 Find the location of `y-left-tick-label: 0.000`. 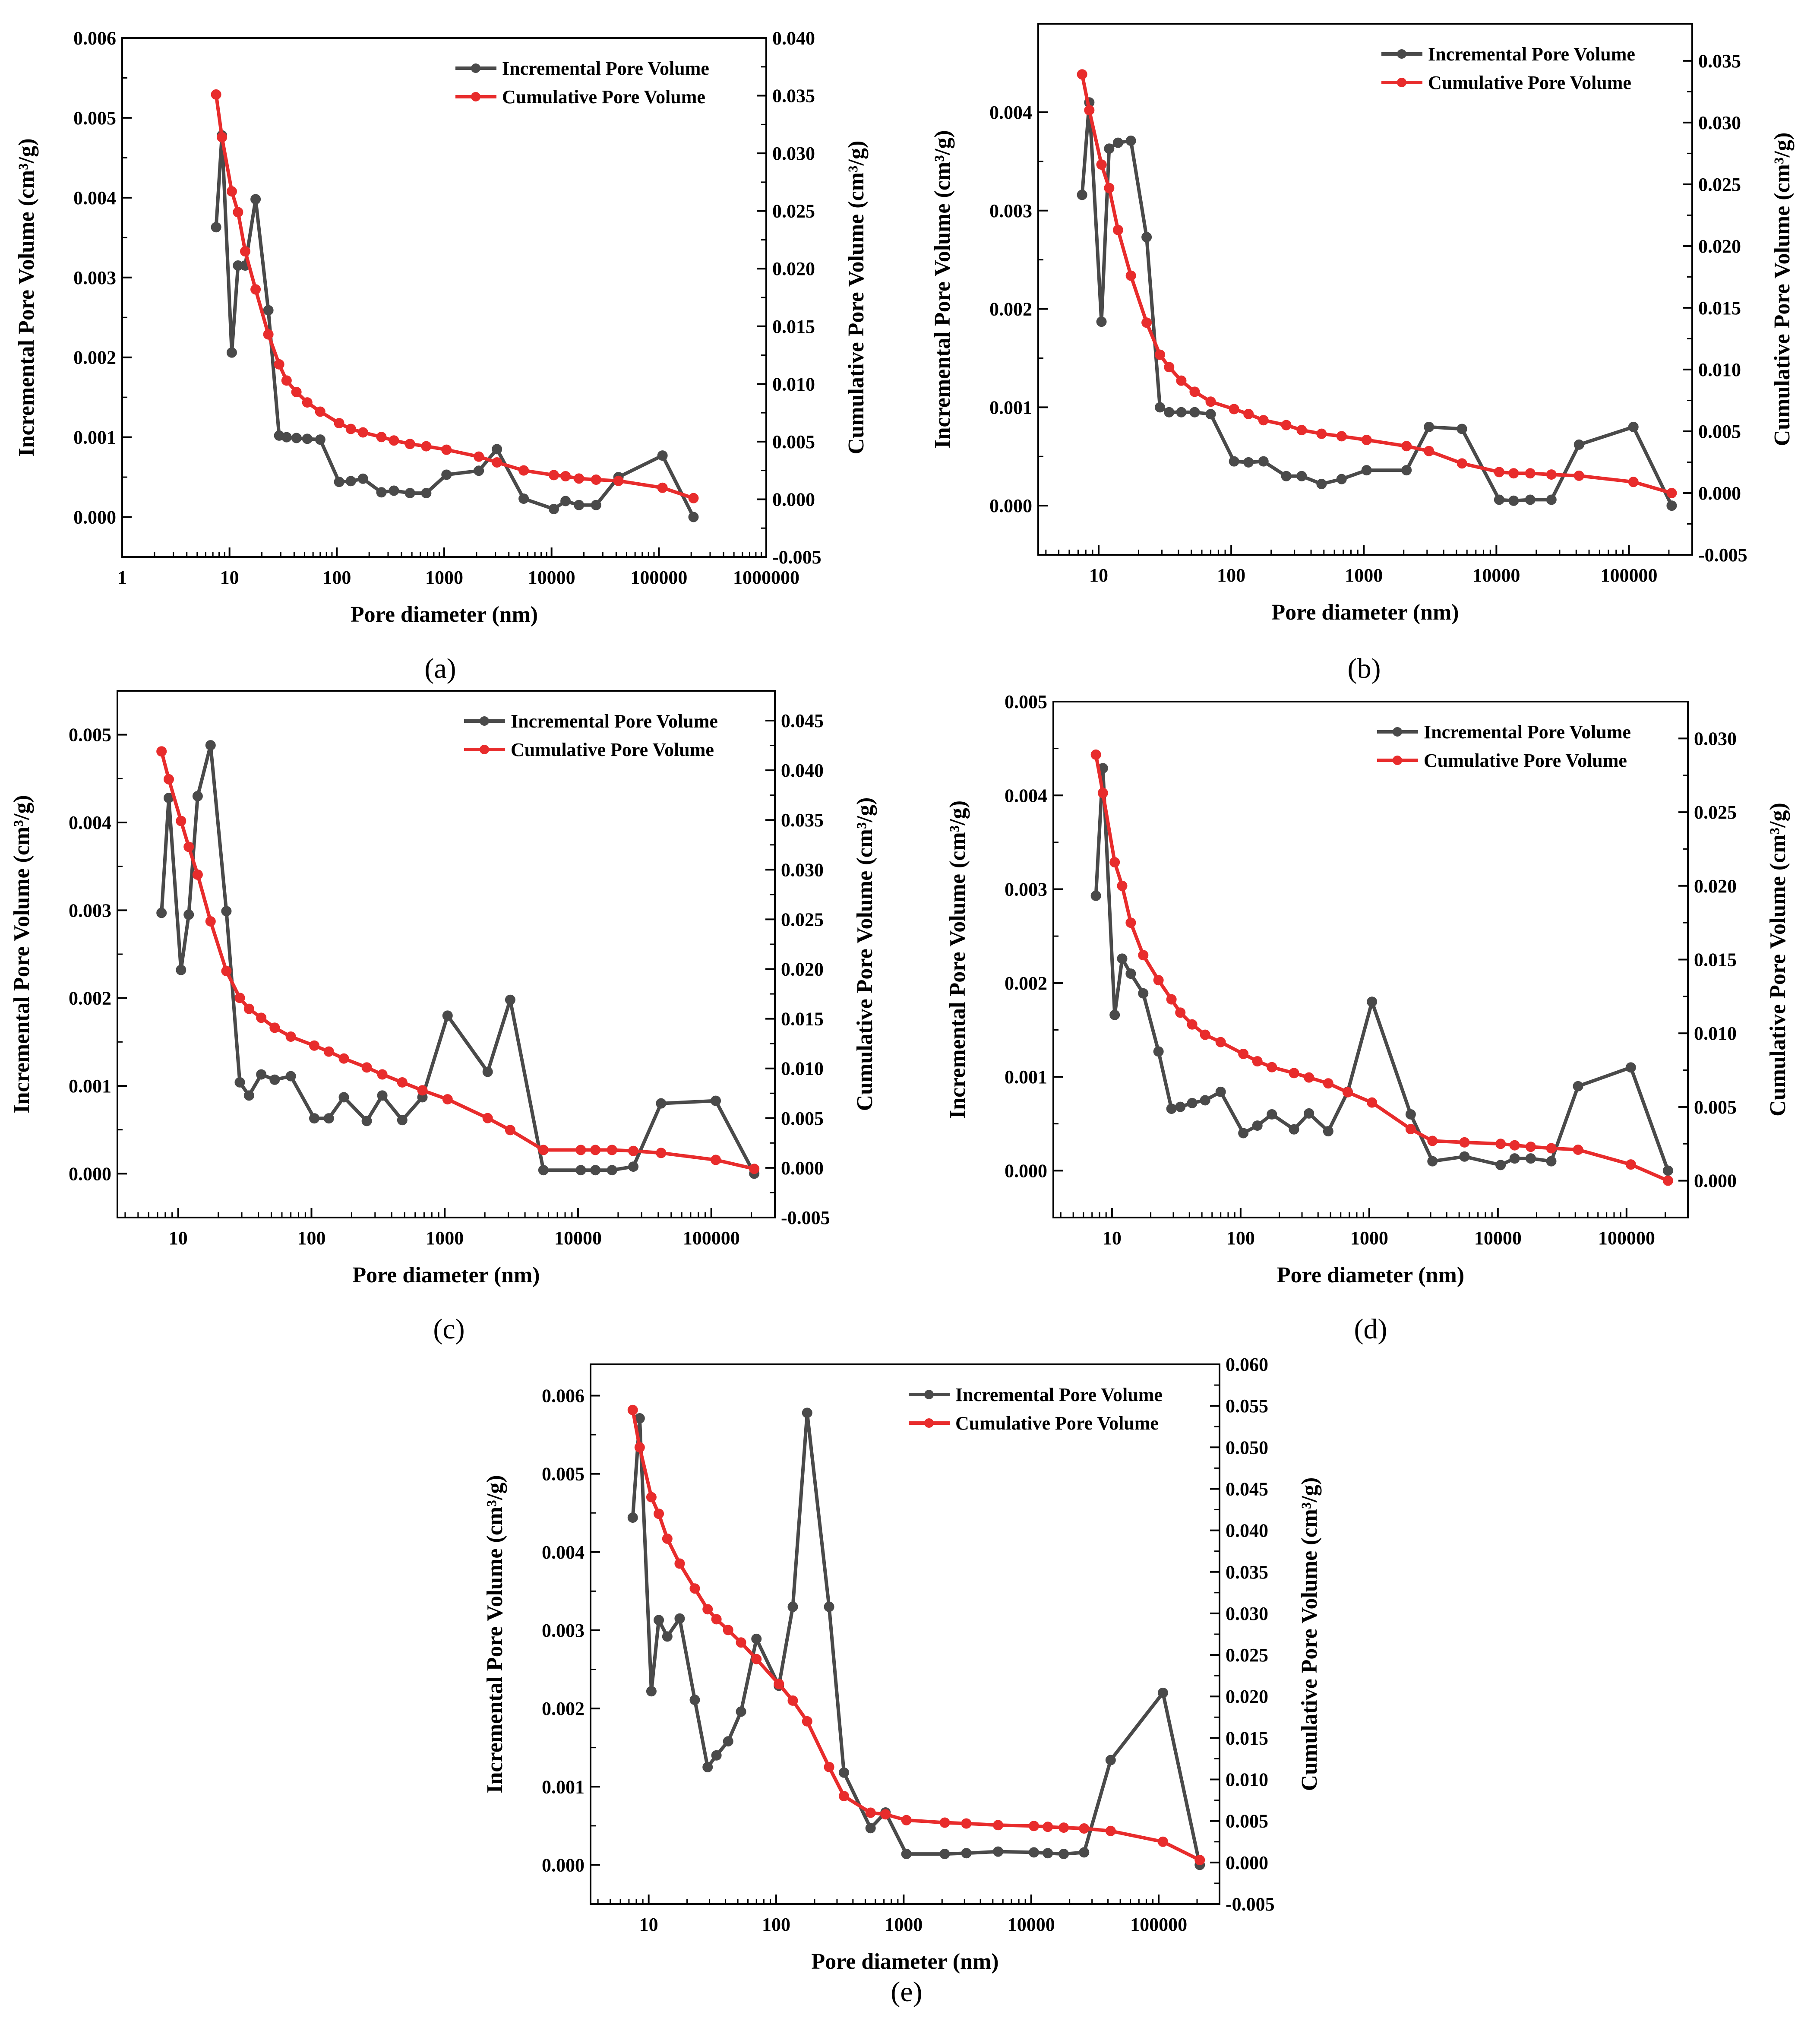

y-left-tick-label: 0.000 is located at coordinates (1011, 505).